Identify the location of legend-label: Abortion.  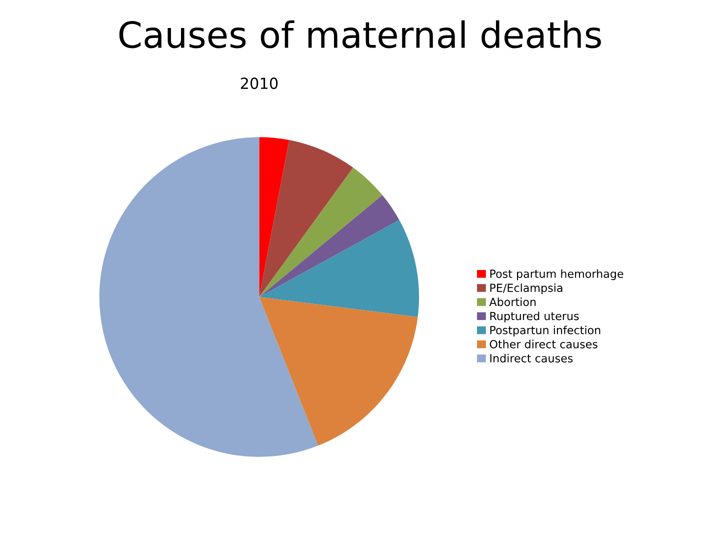
(512, 302).